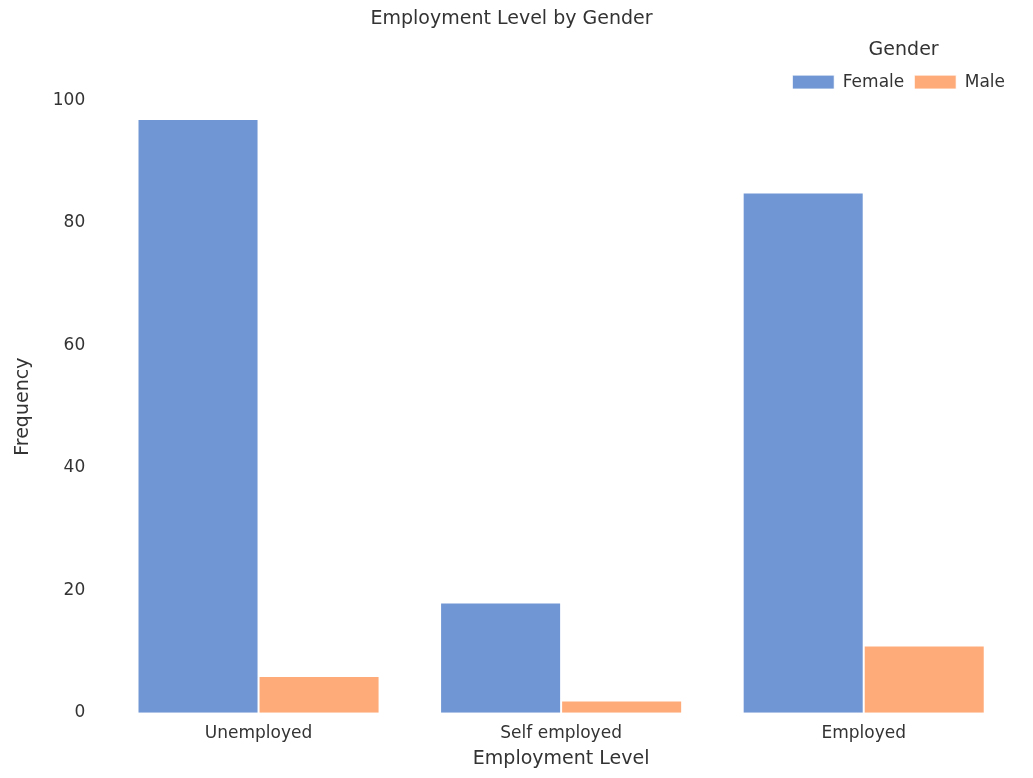  Describe the element at coordinates (985, 80) in the screenshot. I see `legend-label: Male` at that location.